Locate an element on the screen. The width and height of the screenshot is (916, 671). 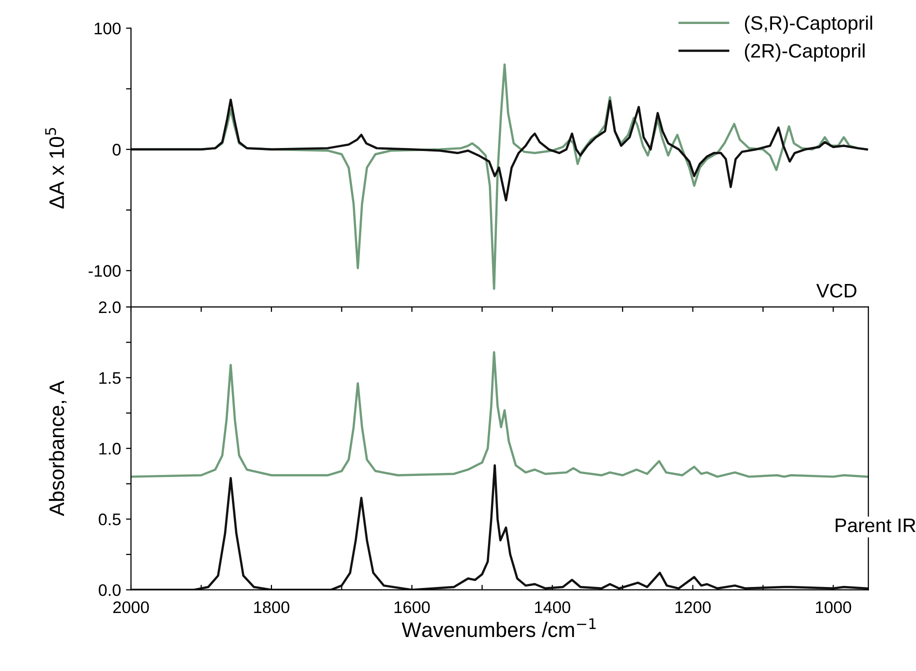
annotation: VCD is located at coordinates (836, 291).